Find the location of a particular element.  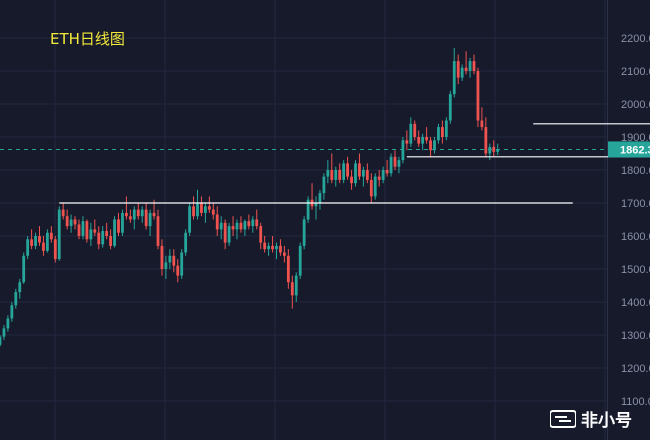

watermark-text: 非小号 is located at coordinates (606, 421).